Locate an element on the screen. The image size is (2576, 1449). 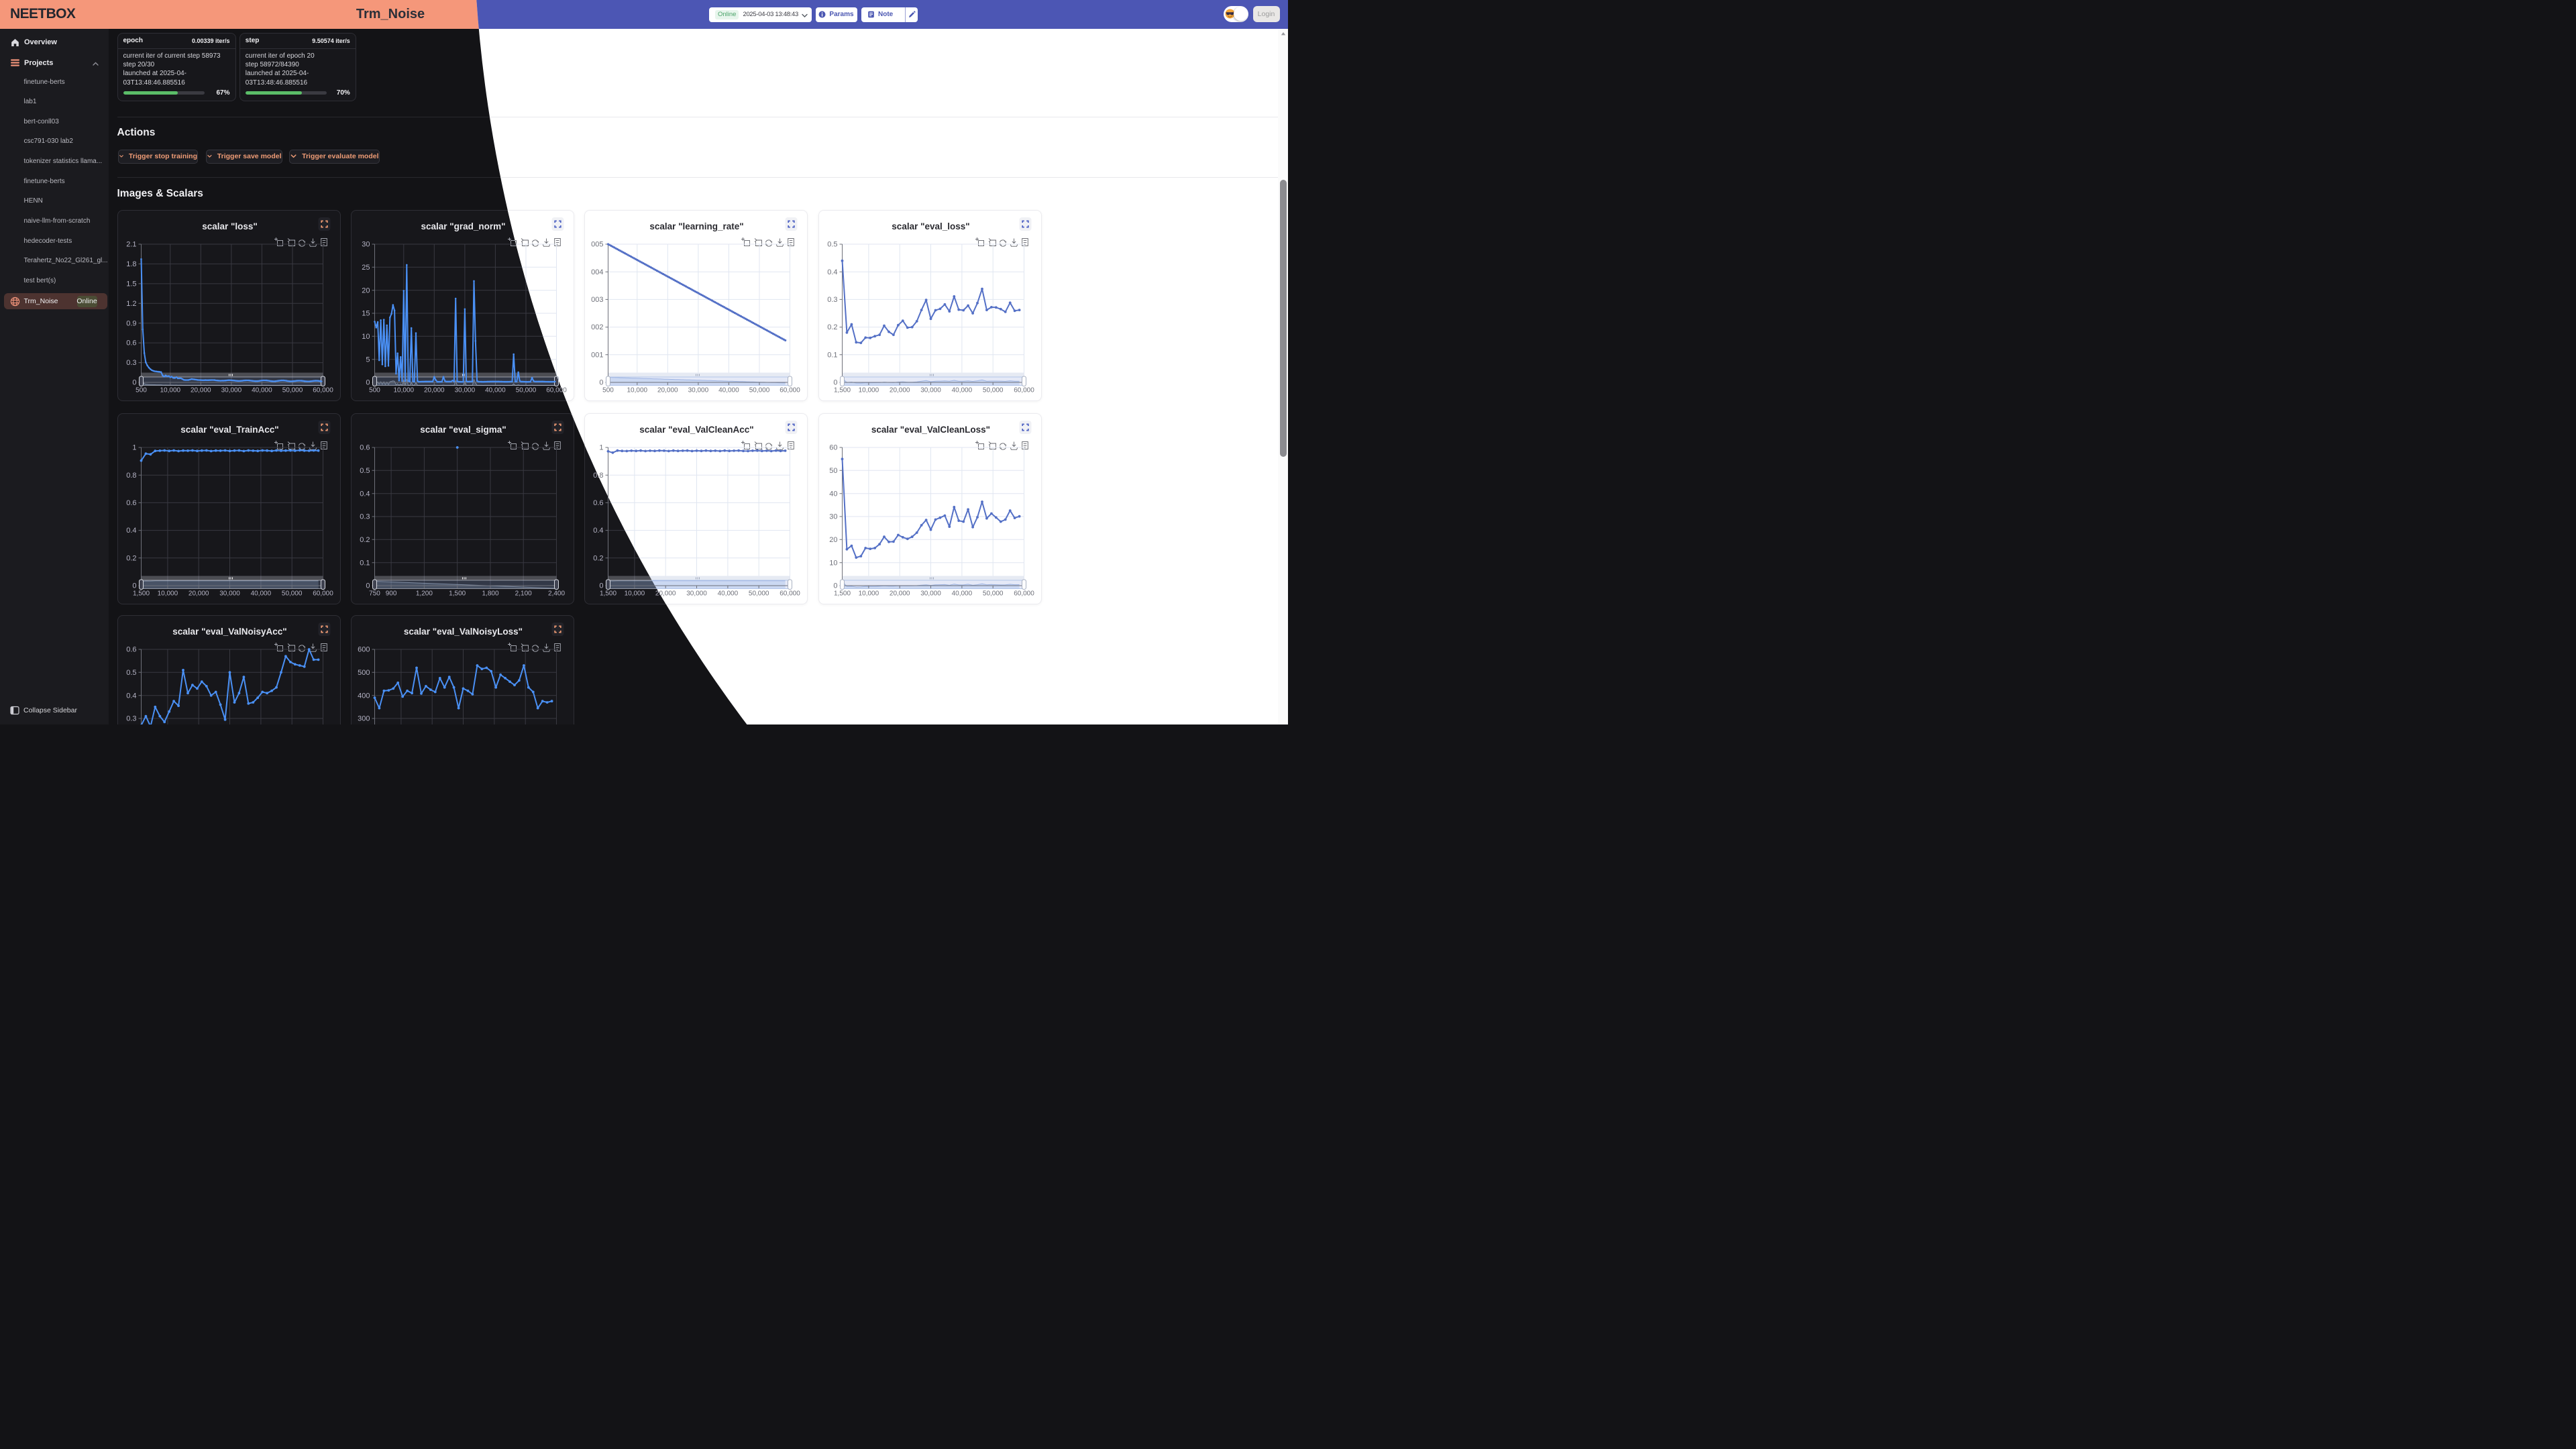
svg-text: 0.9 is located at coordinates (131, 323).